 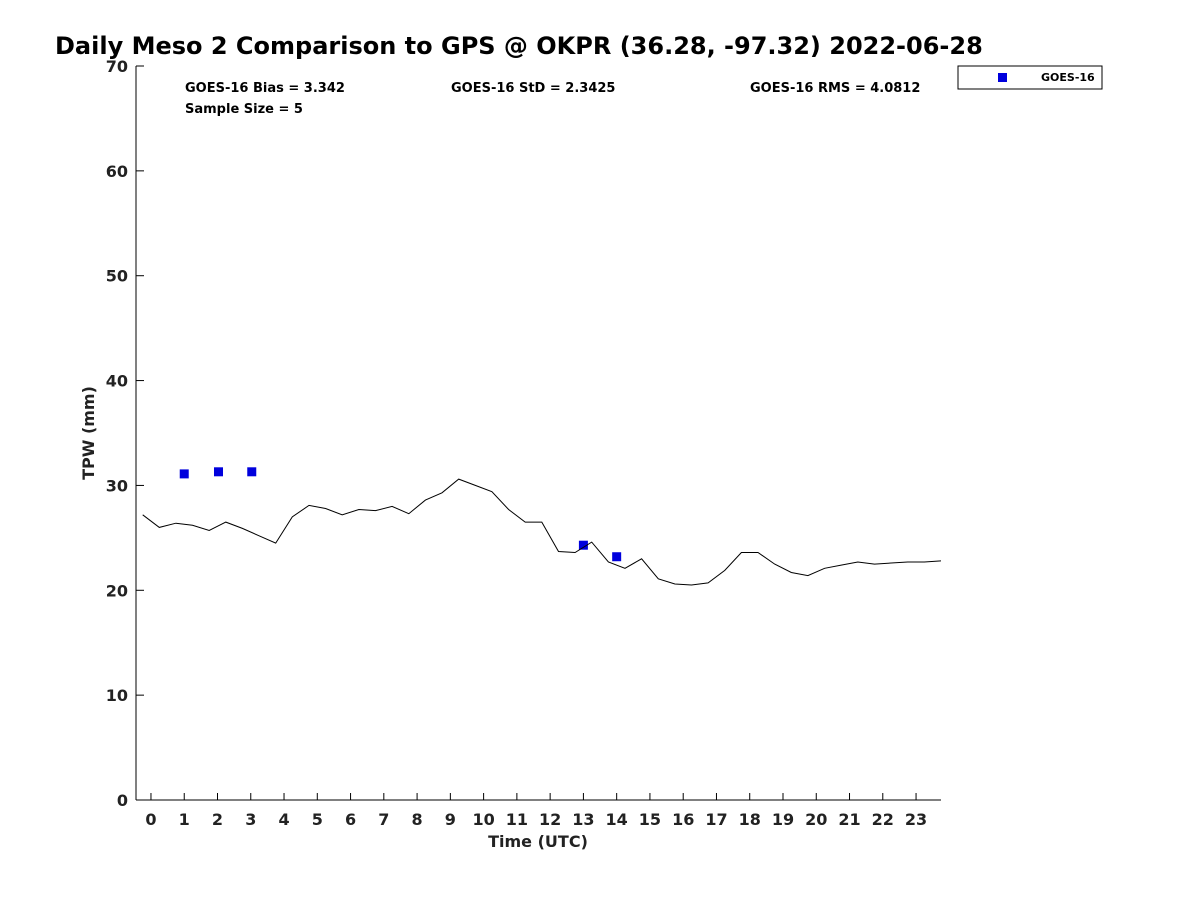 What do you see at coordinates (88, 433) in the screenshot?
I see `y-axis-label: TPW (mm)` at bounding box center [88, 433].